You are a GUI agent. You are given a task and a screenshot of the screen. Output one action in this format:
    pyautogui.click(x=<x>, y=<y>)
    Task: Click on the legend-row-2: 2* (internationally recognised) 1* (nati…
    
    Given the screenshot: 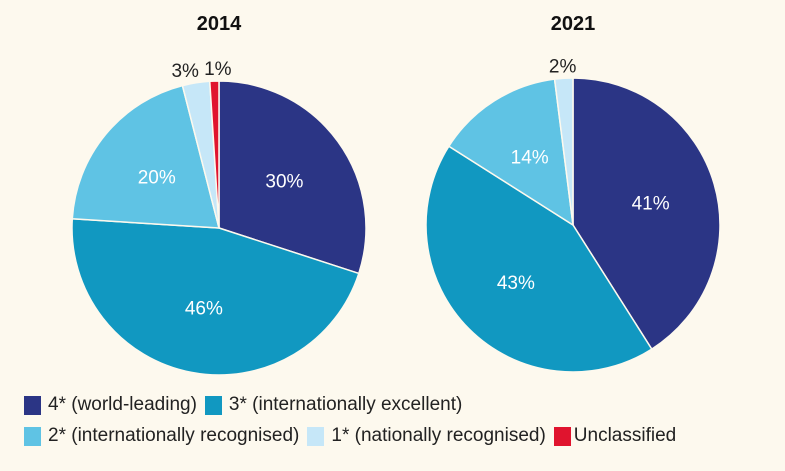 What is the action you would take?
    pyautogui.click(x=354, y=436)
    